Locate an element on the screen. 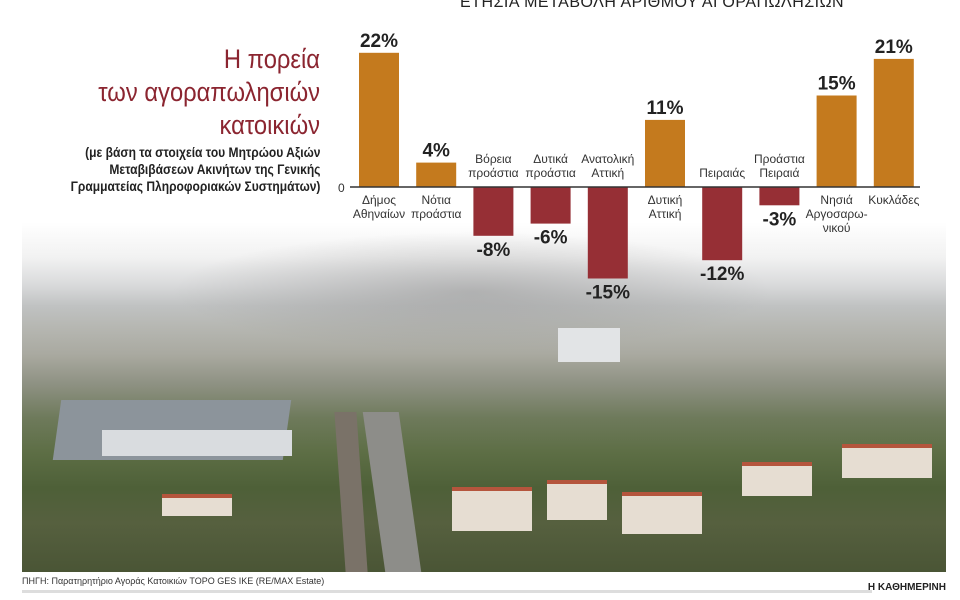 The width and height of the screenshot is (960, 600). subtitle-line: Γραμματείας Πληροφοριακών Συστημάτων) is located at coordinates (195, 186).